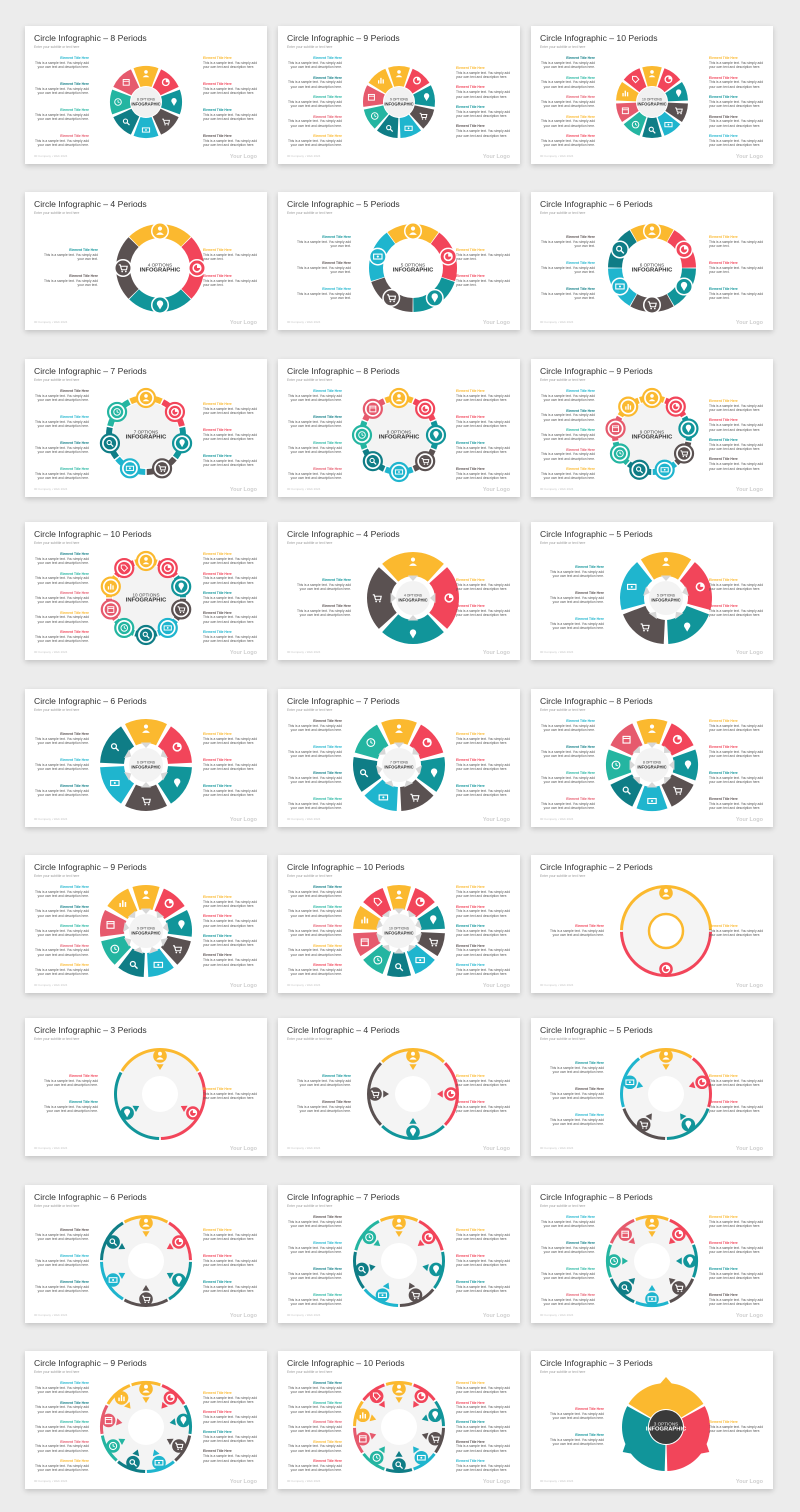  What do you see at coordinates (412, 598) in the screenshot?
I see `center-label: 4 OPTIONS INFOGRAPHIC` at bounding box center [412, 598].